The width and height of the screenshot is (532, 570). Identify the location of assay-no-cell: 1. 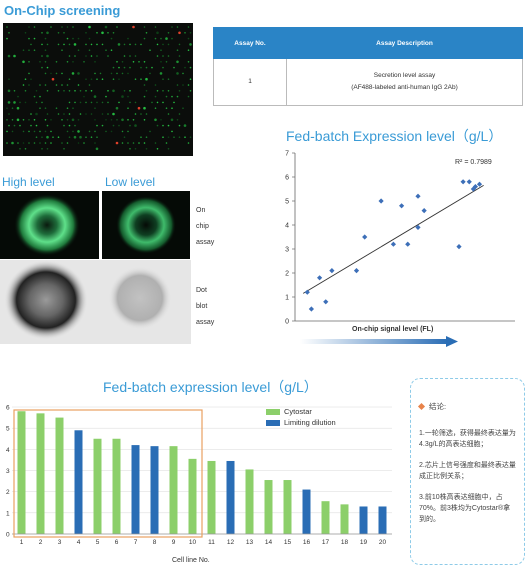
(250, 82).